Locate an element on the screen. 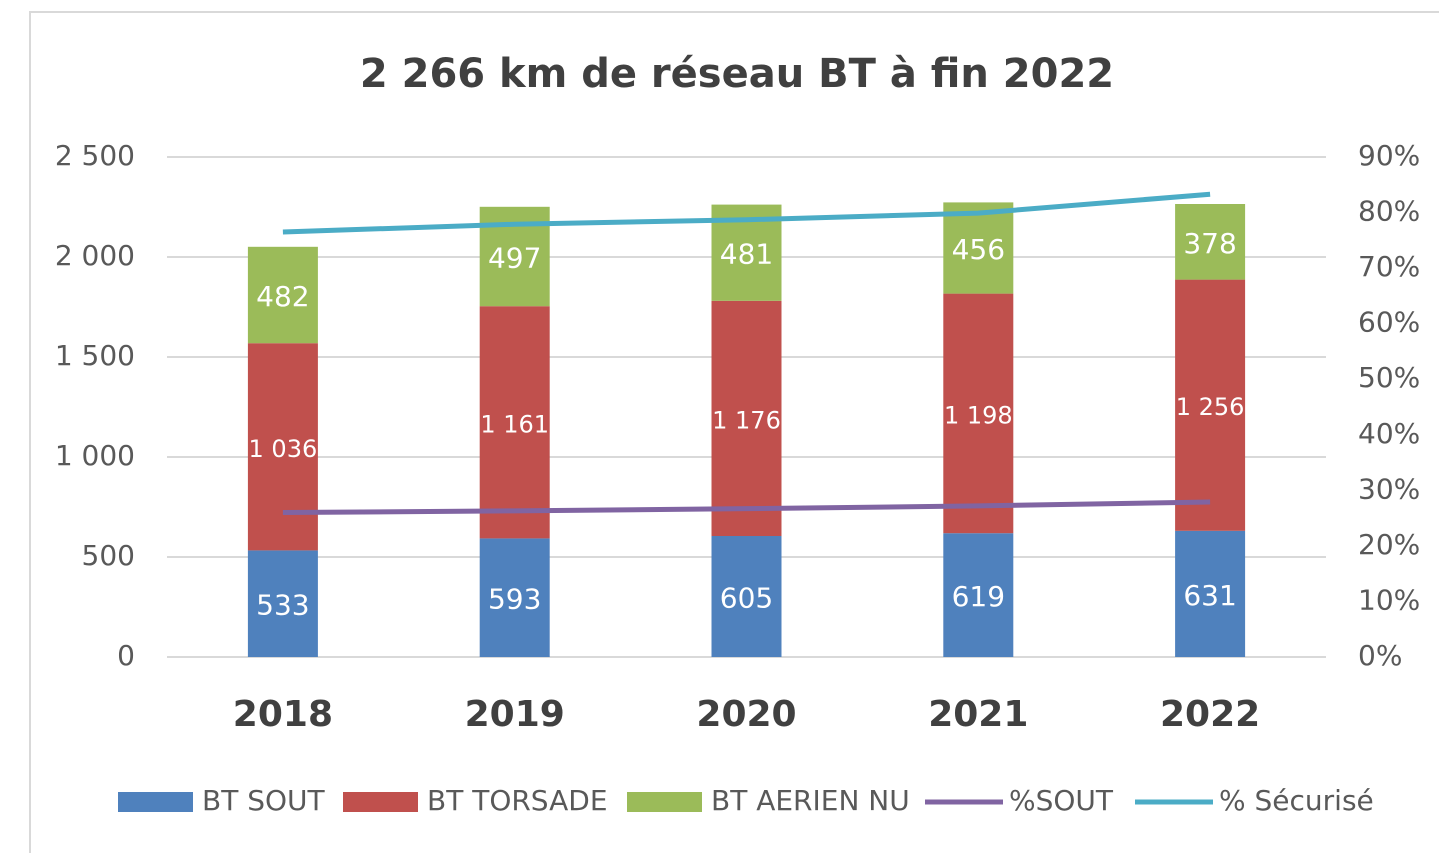  y-tick-label: 2 500 is located at coordinates (95, 155).